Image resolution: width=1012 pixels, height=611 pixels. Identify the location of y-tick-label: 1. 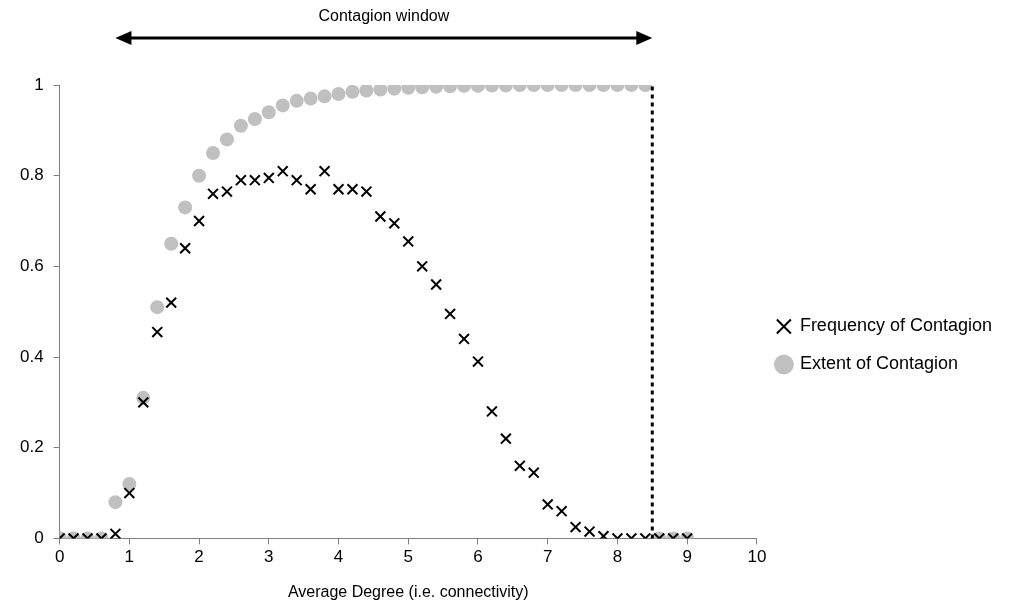
(39, 84).